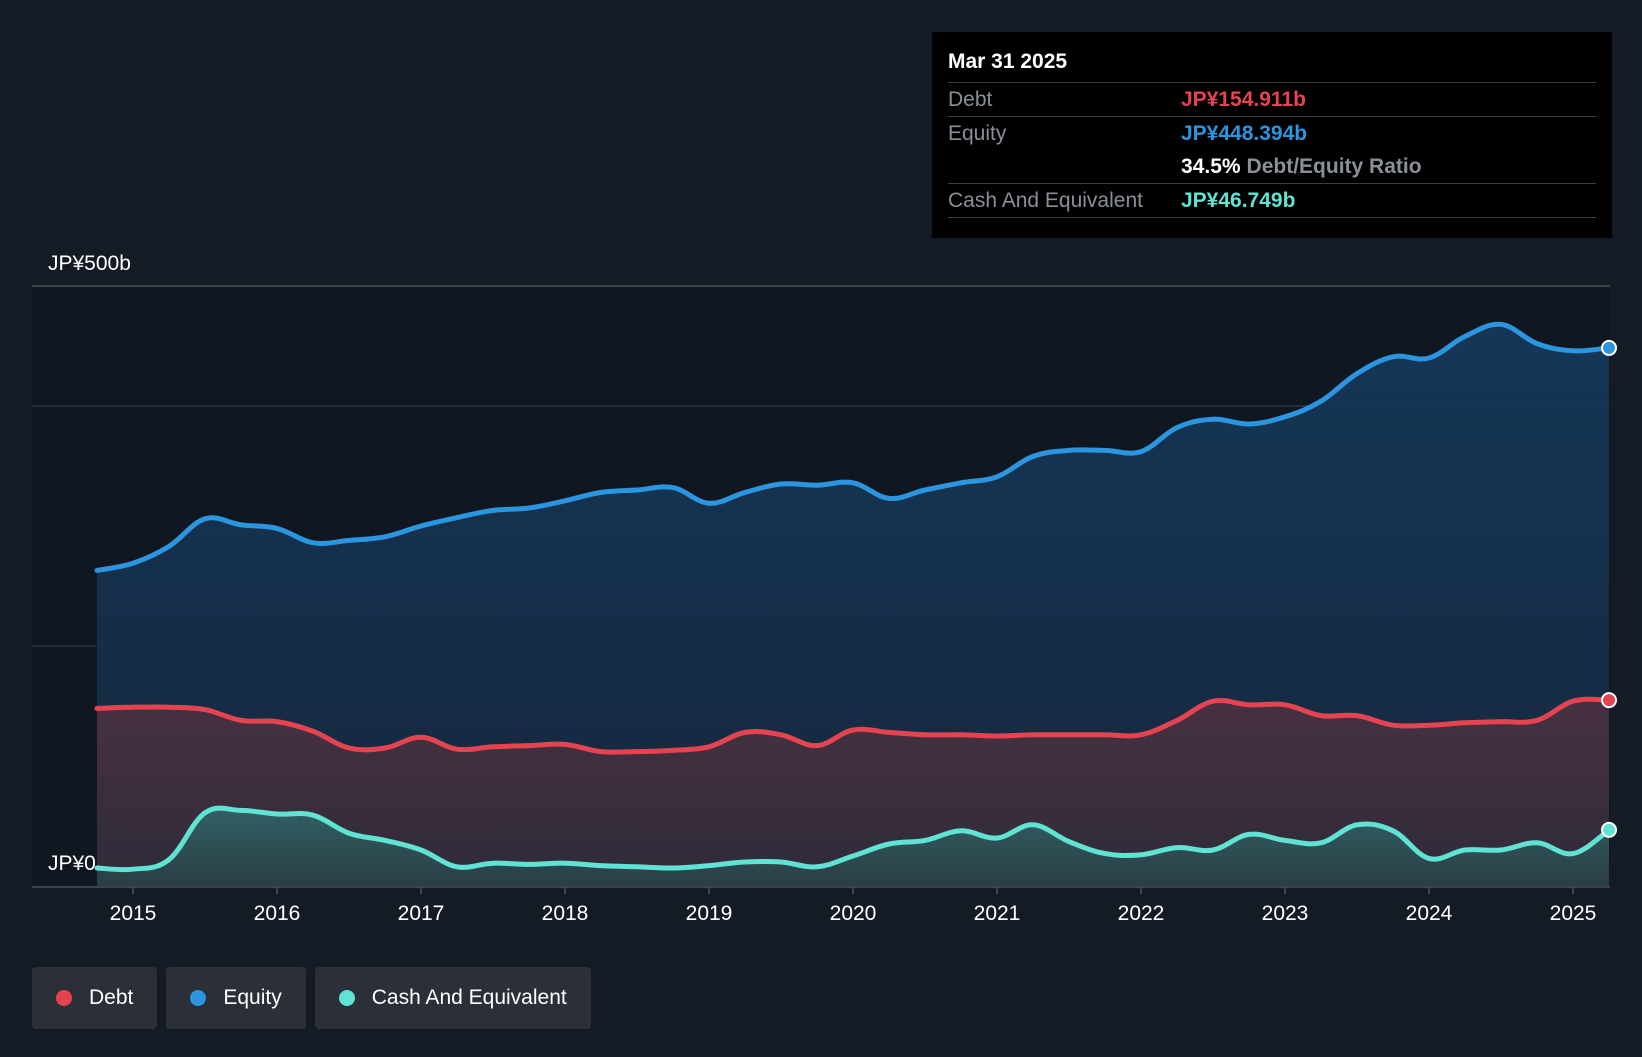 The width and height of the screenshot is (1642, 1057). What do you see at coordinates (277, 913) in the screenshot?
I see `x-tick-label: 2016` at bounding box center [277, 913].